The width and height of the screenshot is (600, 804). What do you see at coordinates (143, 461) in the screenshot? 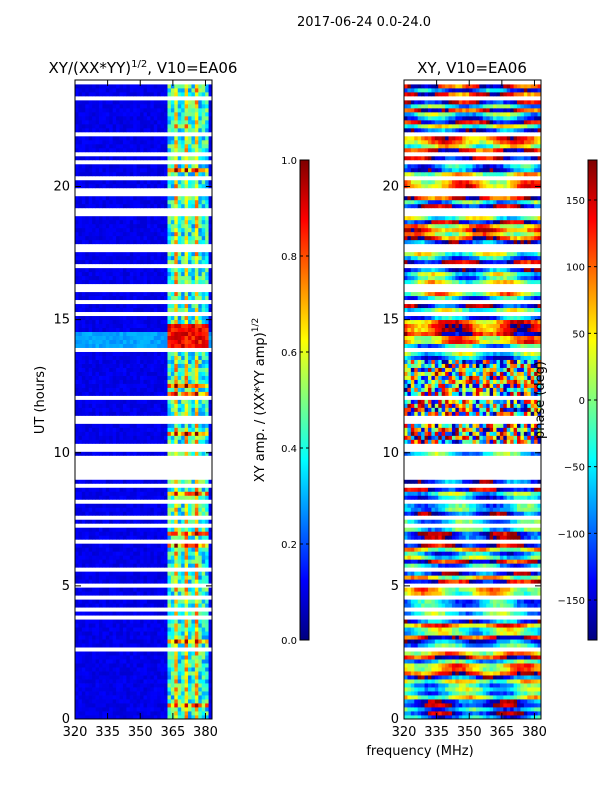
I see `flagged-row` at bounding box center [143, 461].